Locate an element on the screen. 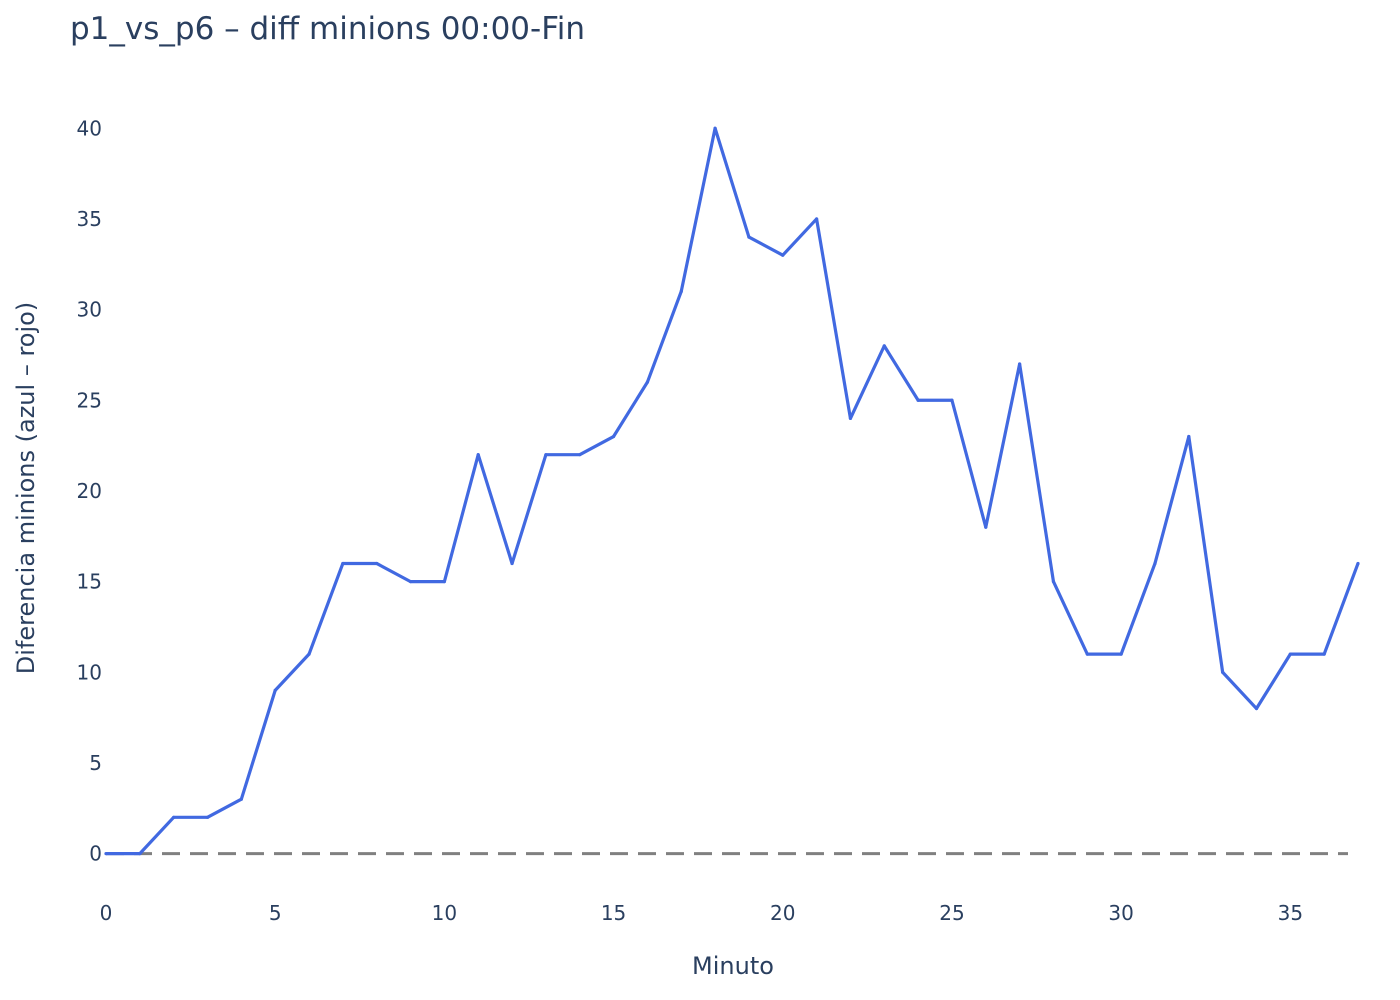  x-tick-label: 35 is located at coordinates (1290, 913).